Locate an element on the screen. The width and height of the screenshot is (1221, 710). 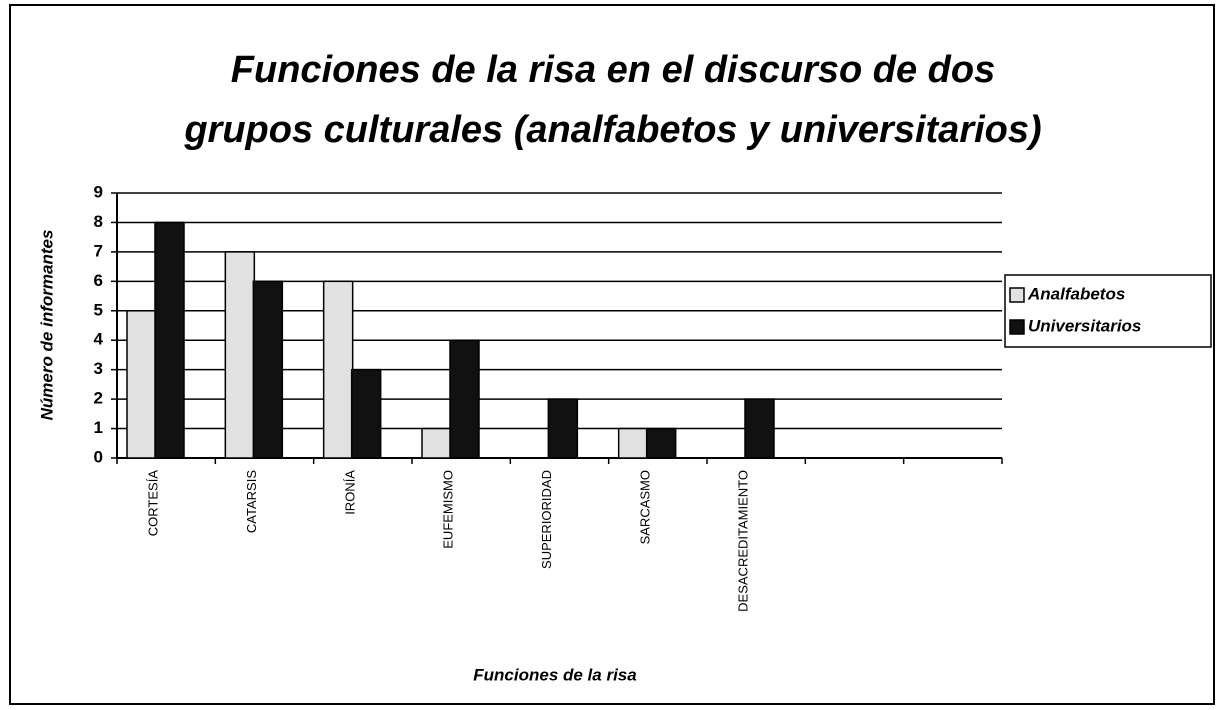
y-tick-label: 7 is located at coordinates (98, 250).